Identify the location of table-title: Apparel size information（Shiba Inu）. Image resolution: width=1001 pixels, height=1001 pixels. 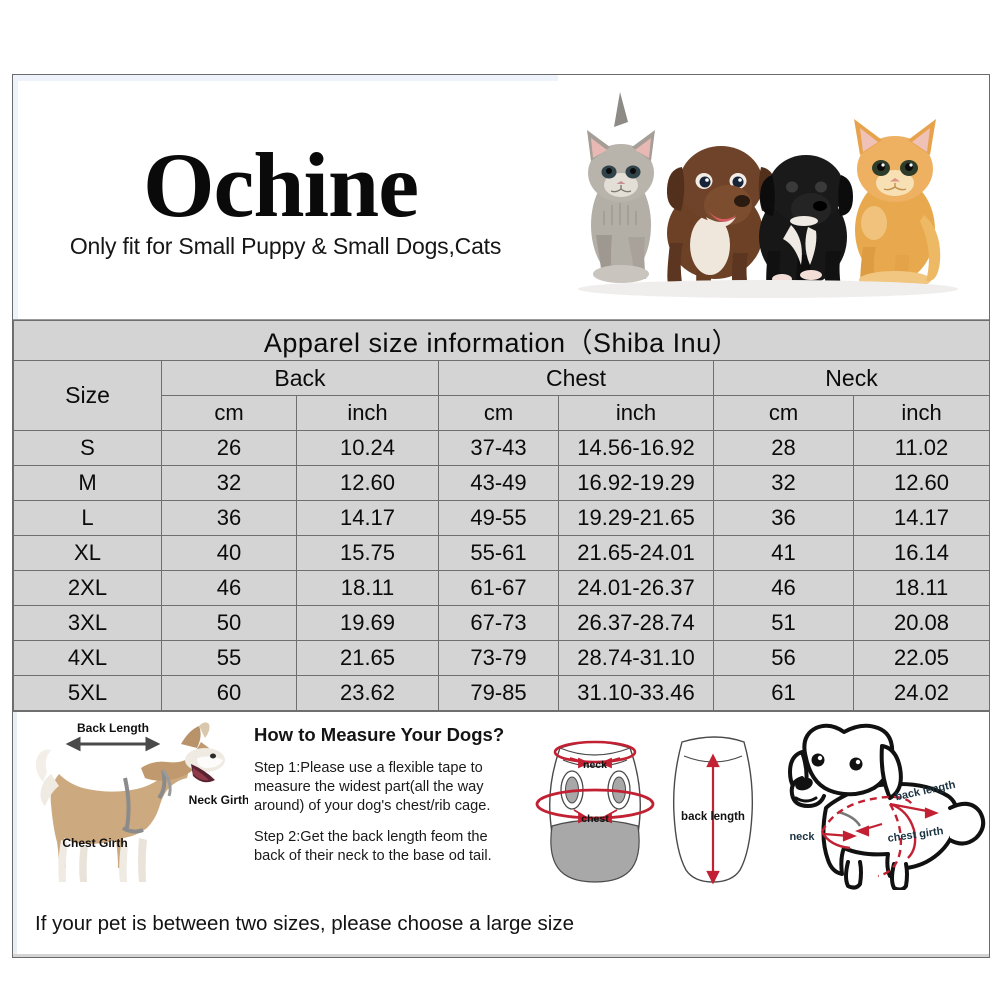
(501, 340).